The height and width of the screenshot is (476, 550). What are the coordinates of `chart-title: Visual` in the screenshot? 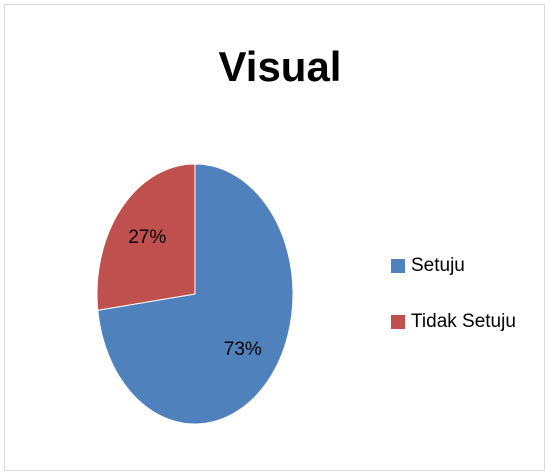 It's located at (280, 66).